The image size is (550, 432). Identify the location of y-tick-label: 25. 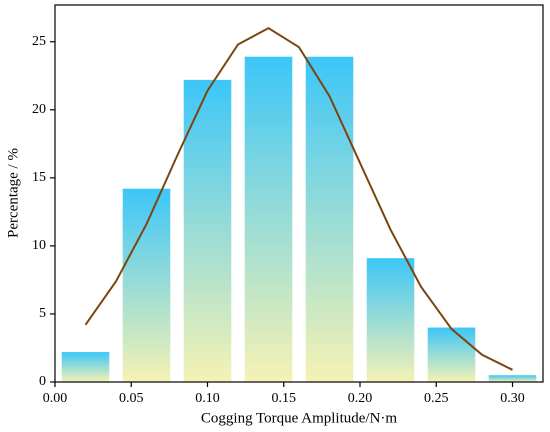
(39, 41).